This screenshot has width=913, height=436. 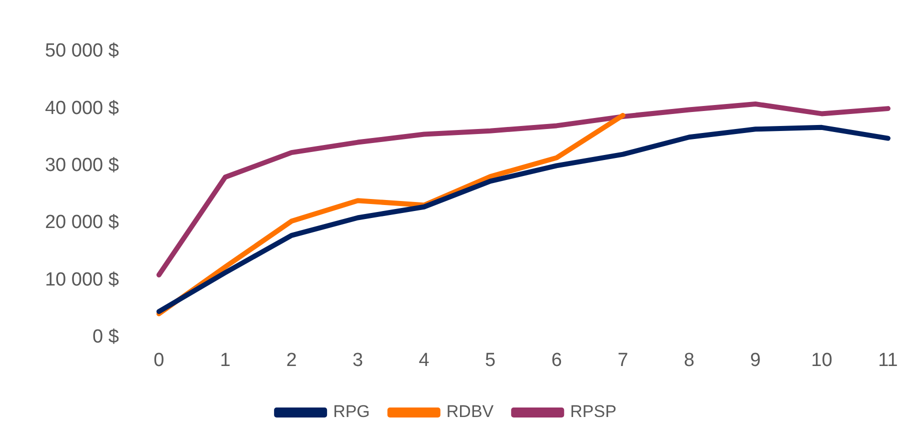 What do you see at coordinates (424, 360) in the screenshot?
I see `x-tick-label: 4` at bounding box center [424, 360].